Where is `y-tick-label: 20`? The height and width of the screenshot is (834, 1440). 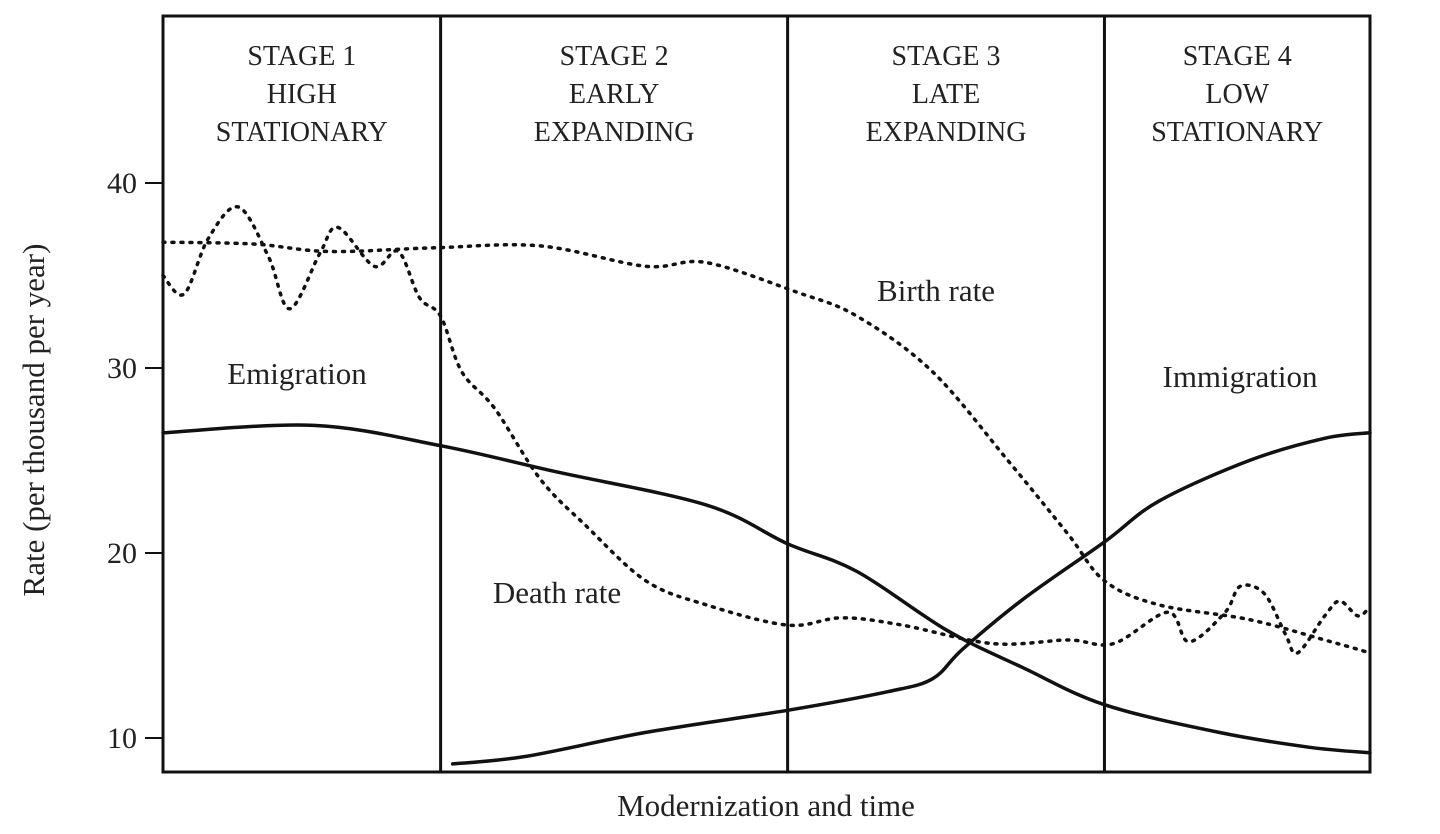 y-tick-label: 20 is located at coordinates (122, 553).